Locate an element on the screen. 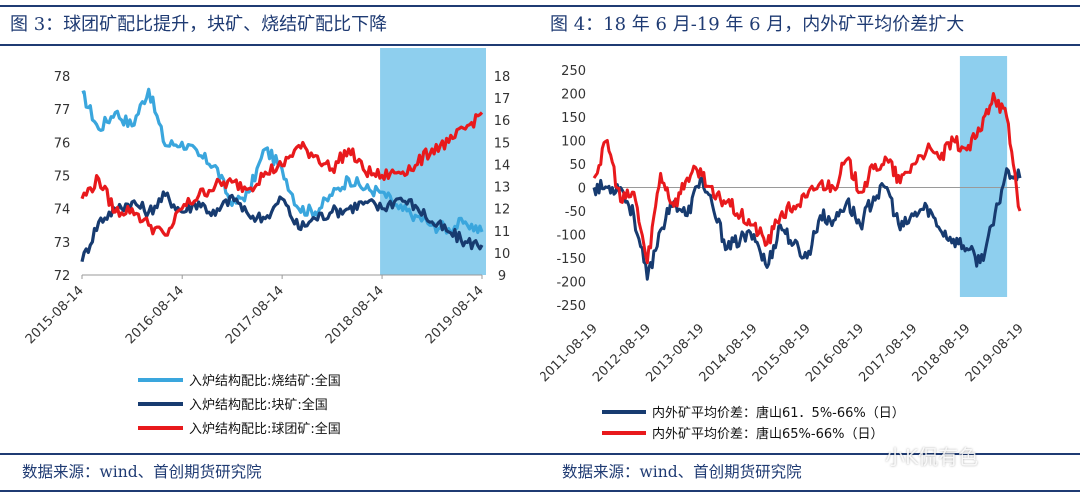  right-source-text: 数据来源：wind、首创期货研究院 is located at coordinates (682, 472).